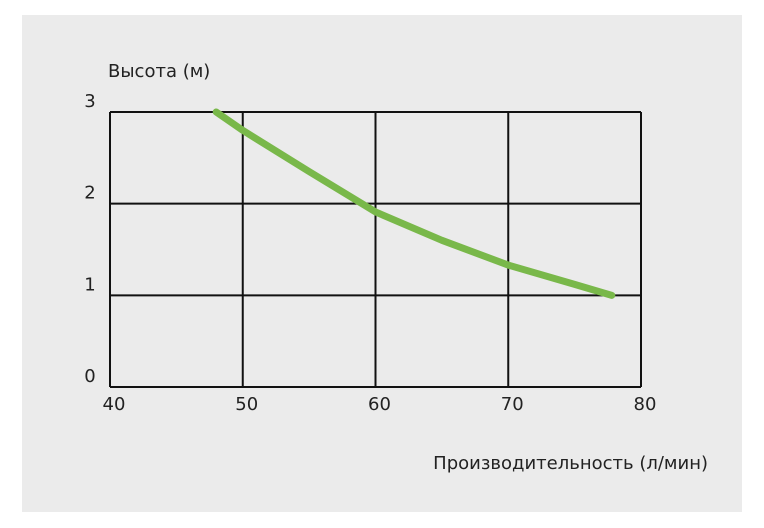 The height and width of the screenshot is (528, 764). What do you see at coordinates (246, 404) in the screenshot?
I see `x-tick-label: 50` at bounding box center [246, 404].